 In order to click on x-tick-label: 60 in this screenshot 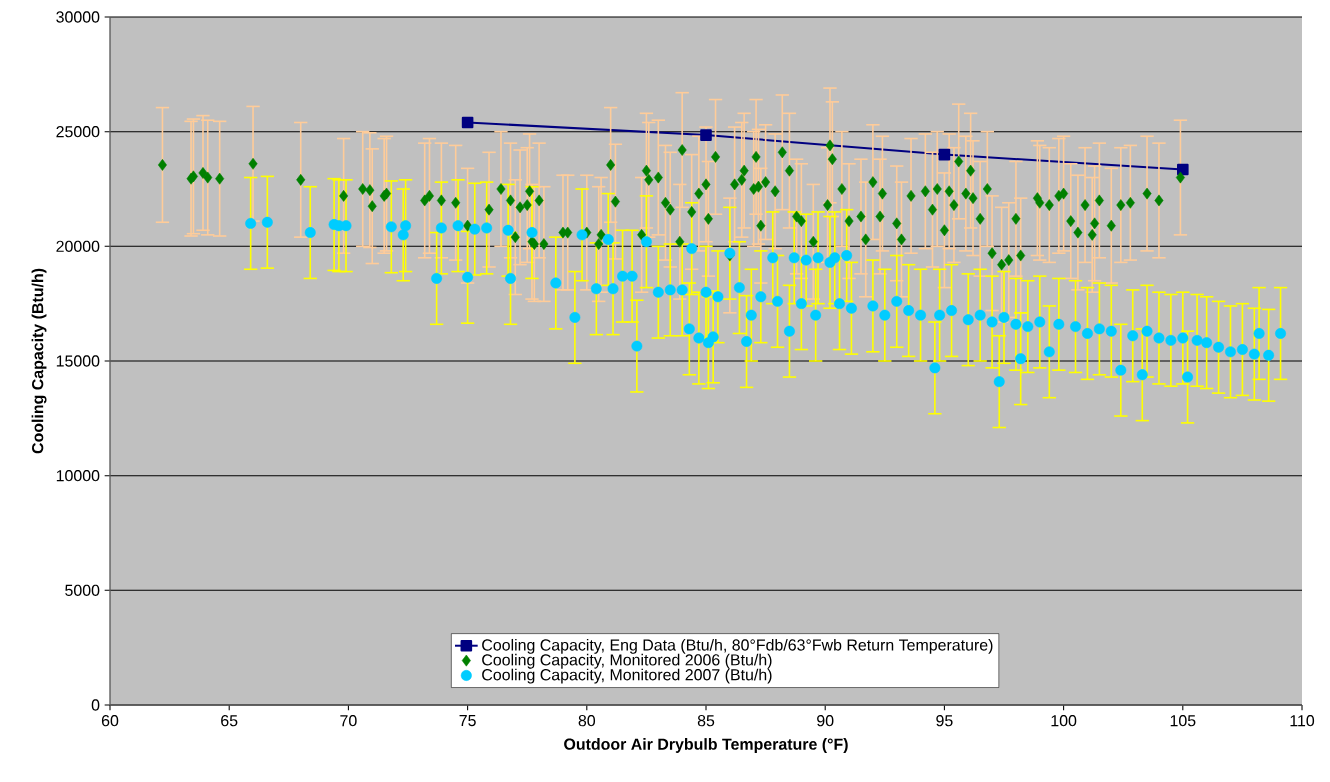, I will do `click(110, 721)`.